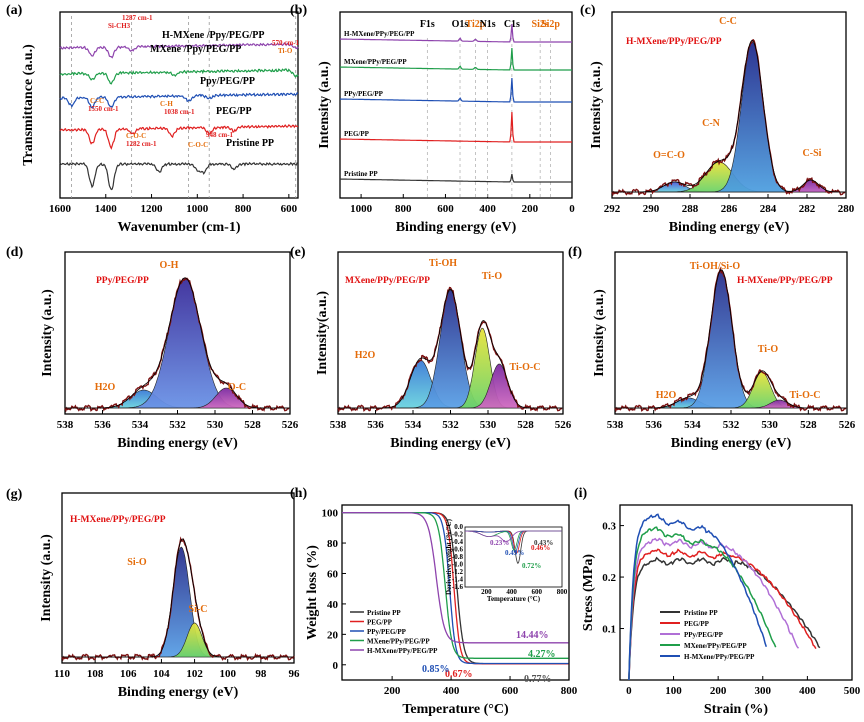 The width and height of the screenshot is (864, 722). I want to click on panel-h-legend-label: PPy/PEG/PP, so click(387, 632).